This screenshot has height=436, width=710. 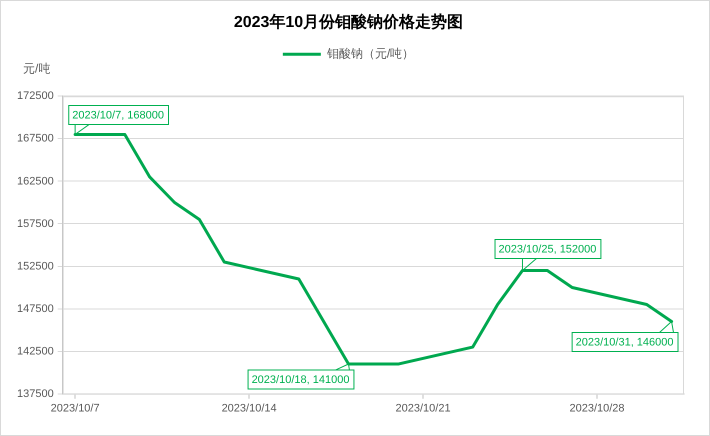 I want to click on y-tick-label: 142500, so click(x=35, y=351).